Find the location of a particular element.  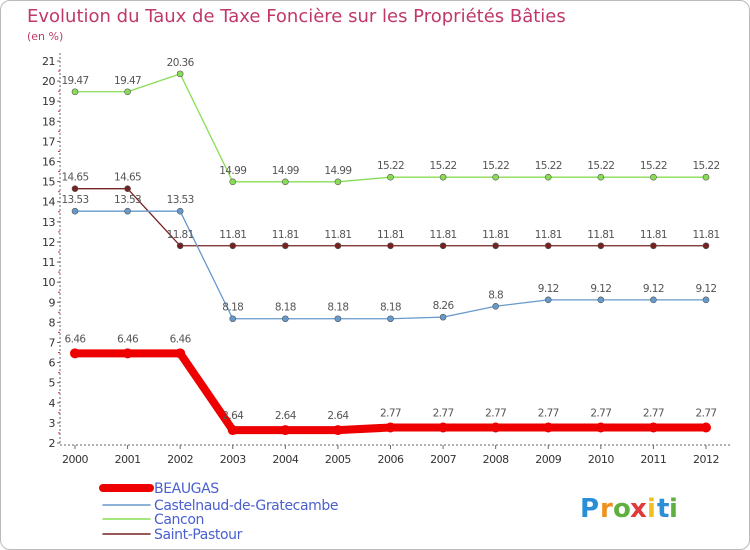

data-label: 8.8 is located at coordinates (495, 295).